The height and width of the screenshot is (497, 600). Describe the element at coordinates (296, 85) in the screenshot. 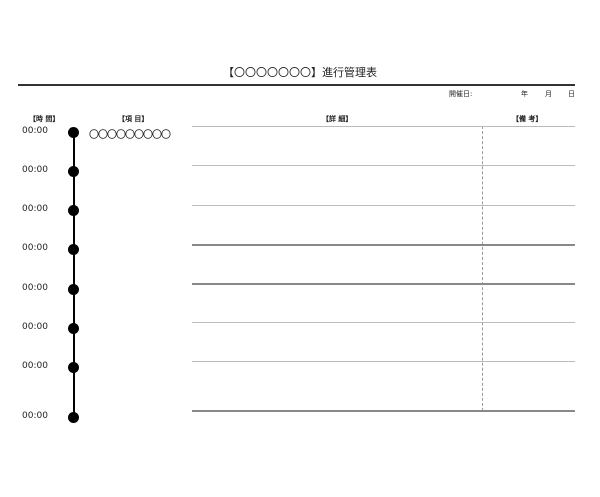

I see `title-rule` at that location.